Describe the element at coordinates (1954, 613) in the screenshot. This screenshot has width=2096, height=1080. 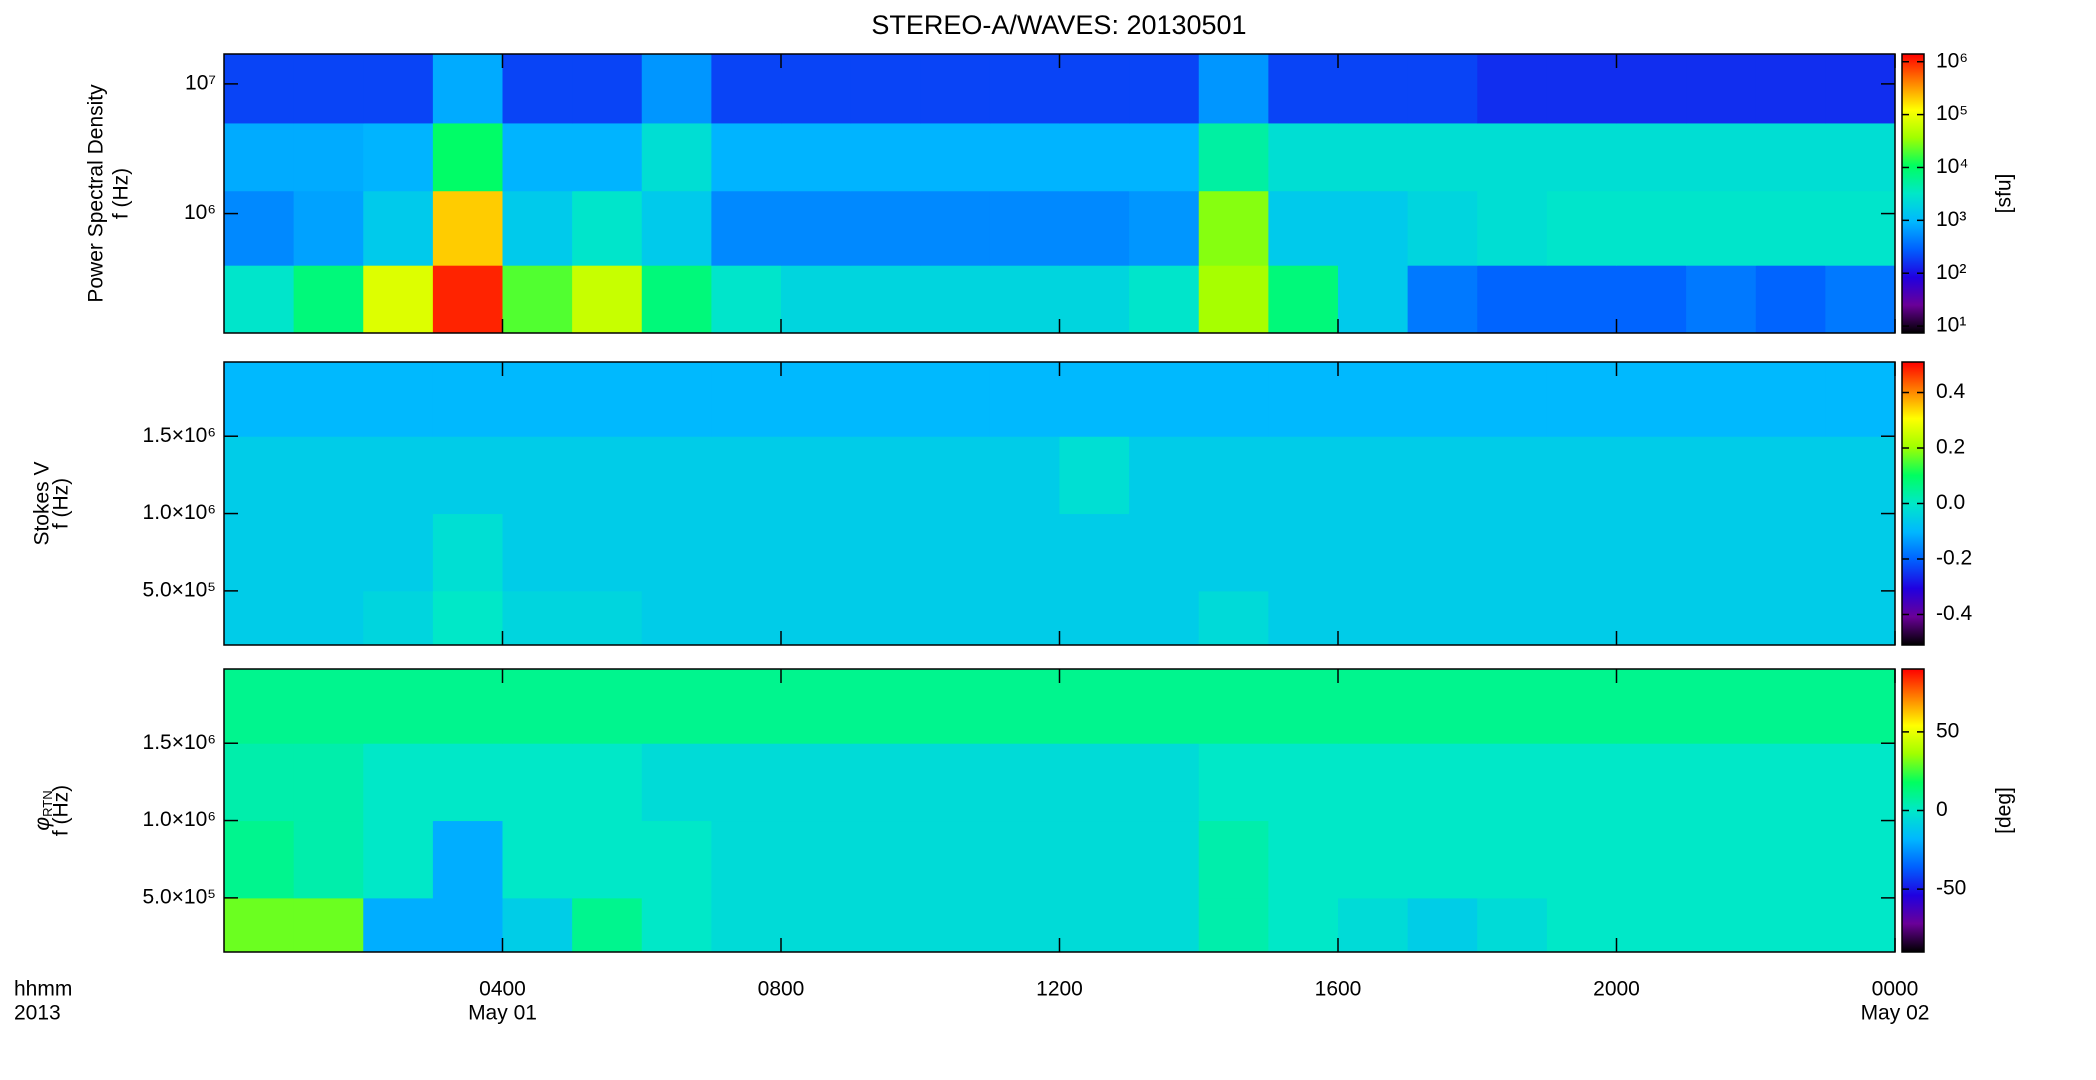
I see `colorbar-tick-label: -0.4` at that location.